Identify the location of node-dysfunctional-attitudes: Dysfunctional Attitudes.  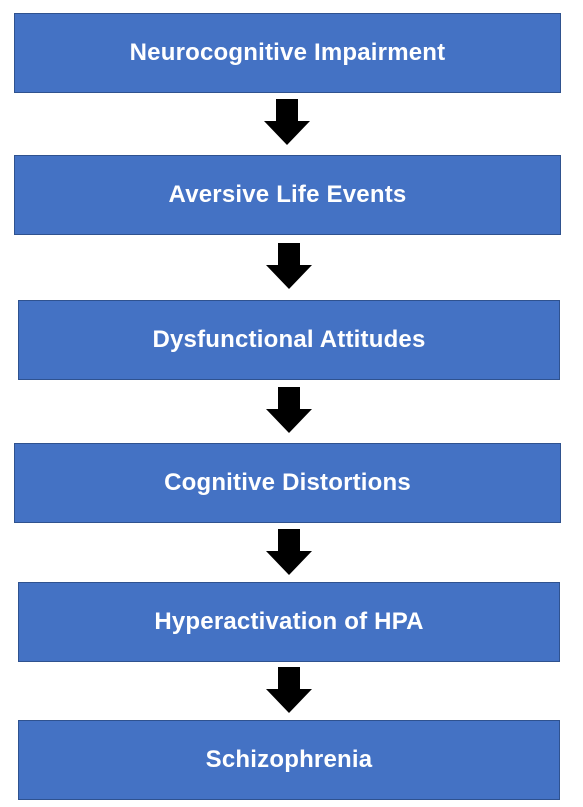
(289, 340).